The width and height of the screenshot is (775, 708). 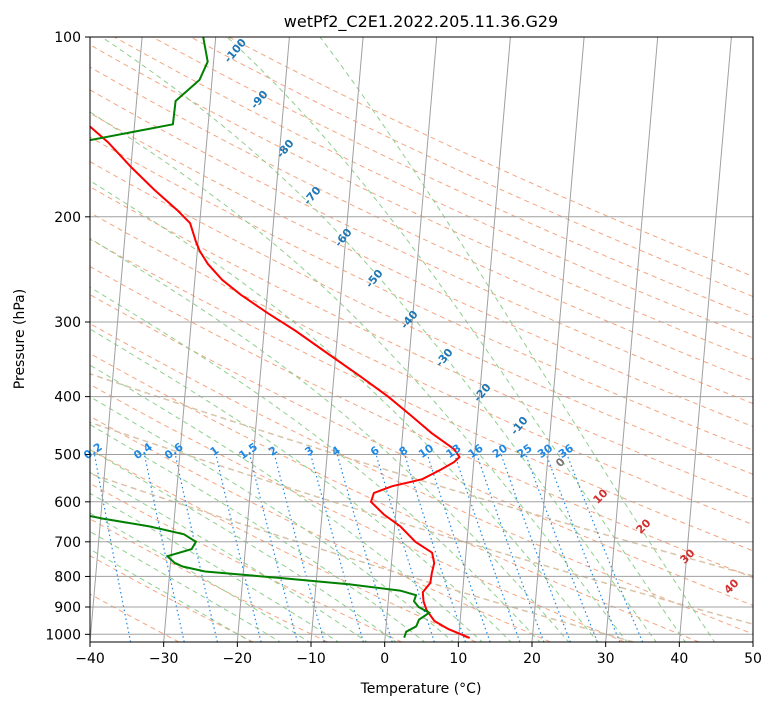 What do you see at coordinates (285, 149) in the screenshot?
I see `dry-adiabat-label: -80` at bounding box center [285, 149].